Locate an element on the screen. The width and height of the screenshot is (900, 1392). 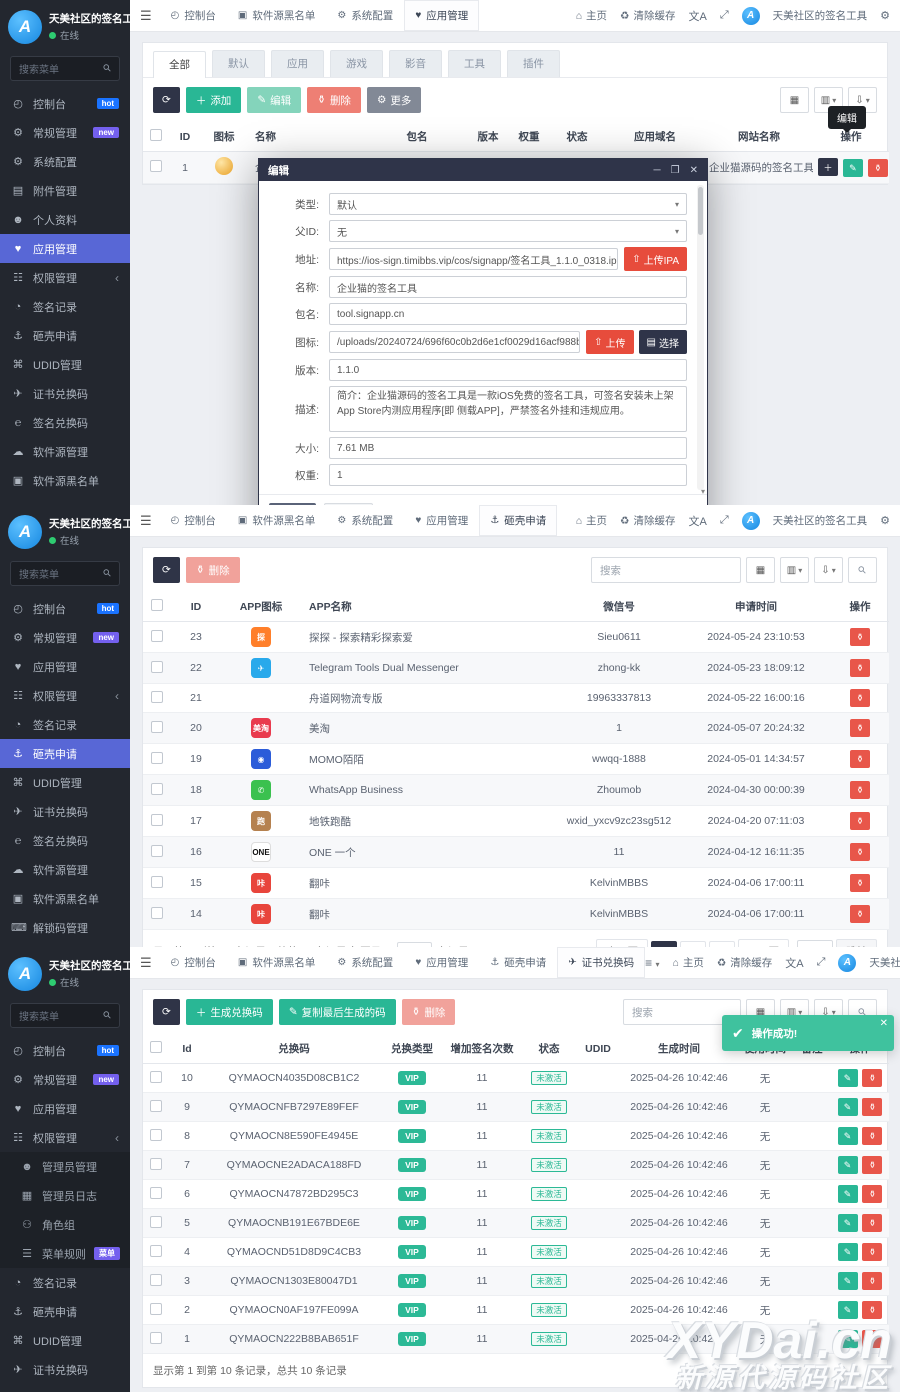
minimize-icon: ─ is located at coordinates (657, 170).